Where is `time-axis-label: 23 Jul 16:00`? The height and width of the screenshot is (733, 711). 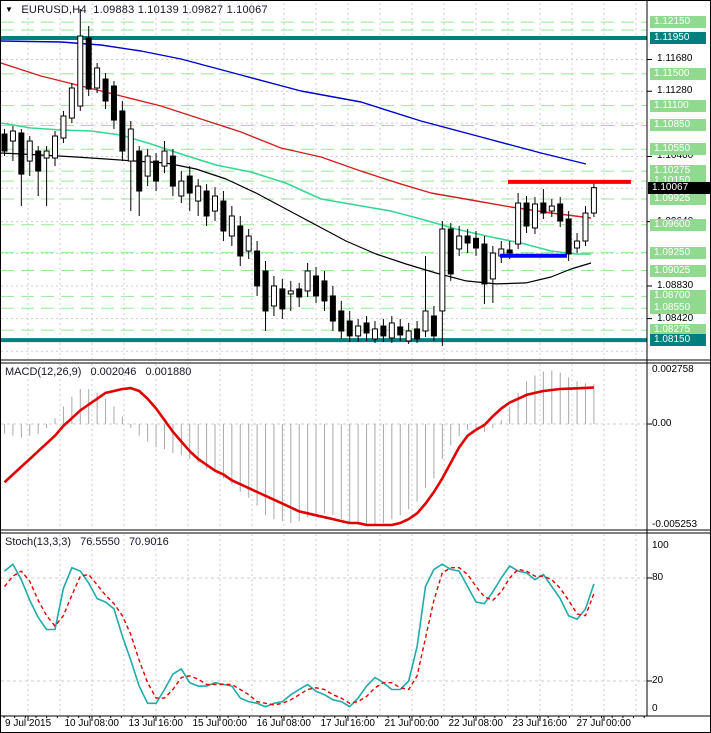
time-axis-label: 23 Jul 16:00 is located at coordinates (540, 723).